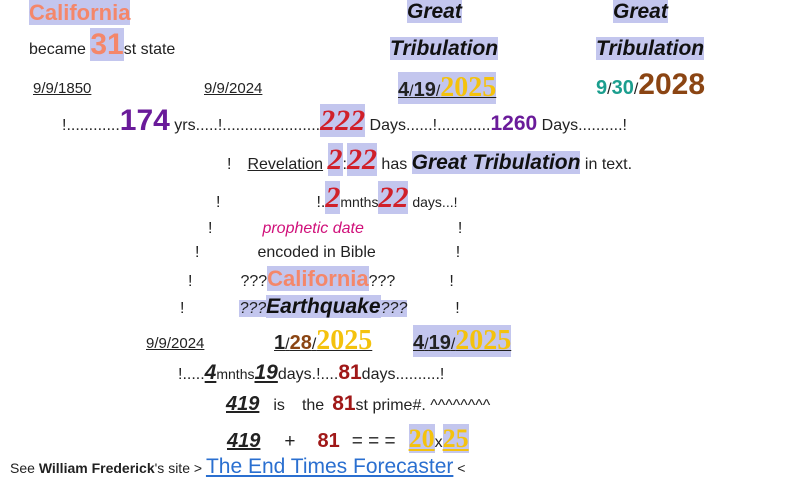 The width and height of the screenshot is (805, 484). I want to click on text: has, so click(394, 164).